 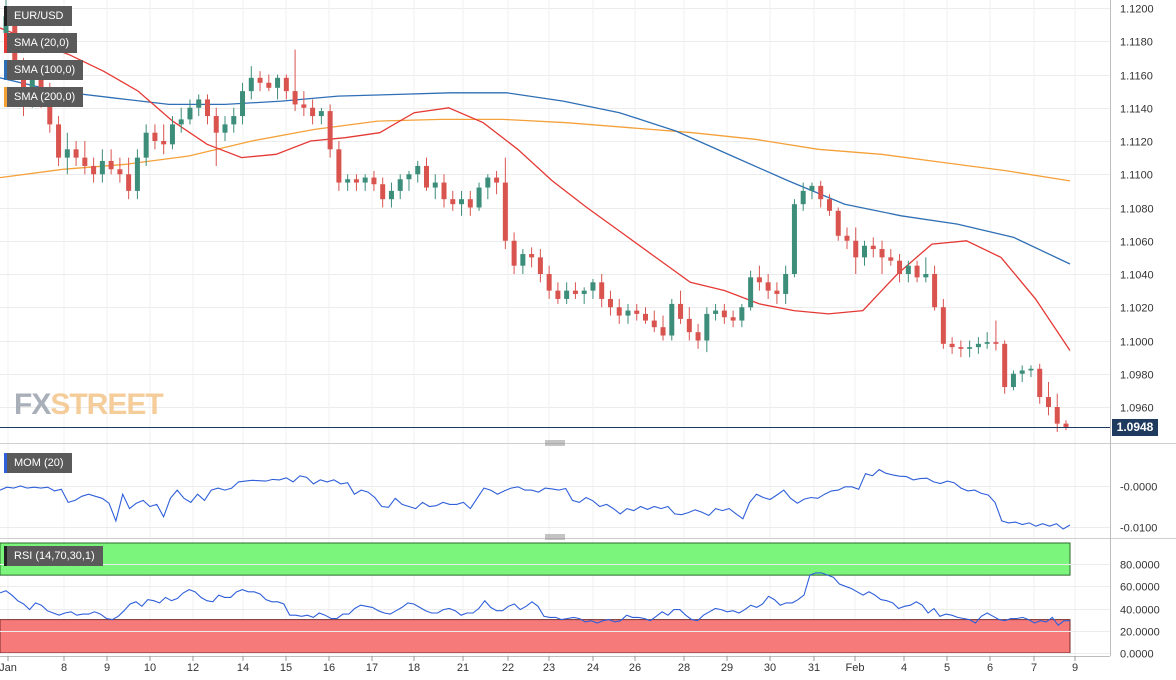 I want to click on price-tick-label: 1.0960, so click(x=1137, y=409).